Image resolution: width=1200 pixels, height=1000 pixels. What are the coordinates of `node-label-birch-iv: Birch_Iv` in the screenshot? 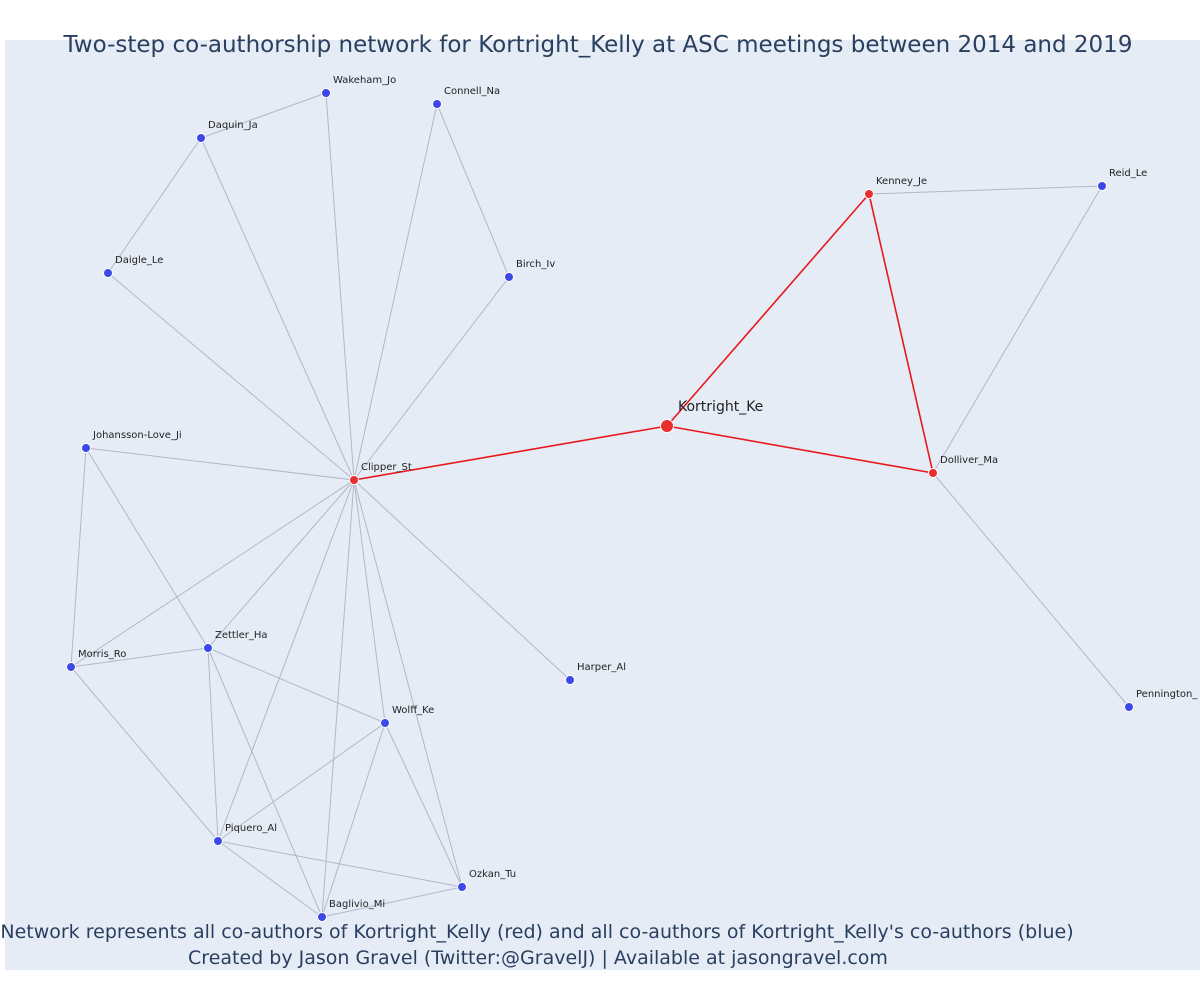 It's located at (535, 264).